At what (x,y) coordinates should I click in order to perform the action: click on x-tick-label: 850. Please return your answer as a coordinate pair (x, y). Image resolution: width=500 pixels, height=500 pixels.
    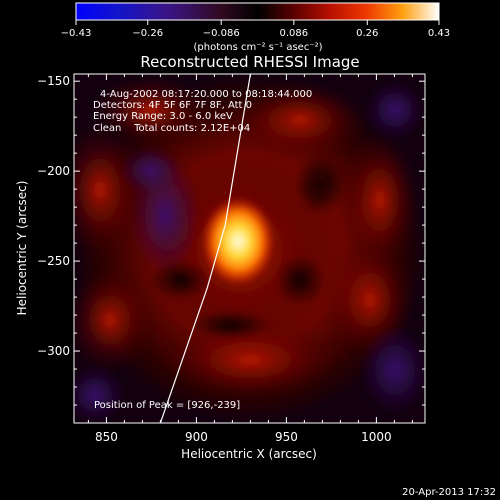
    Looking at the image, I should click on (106, 437).